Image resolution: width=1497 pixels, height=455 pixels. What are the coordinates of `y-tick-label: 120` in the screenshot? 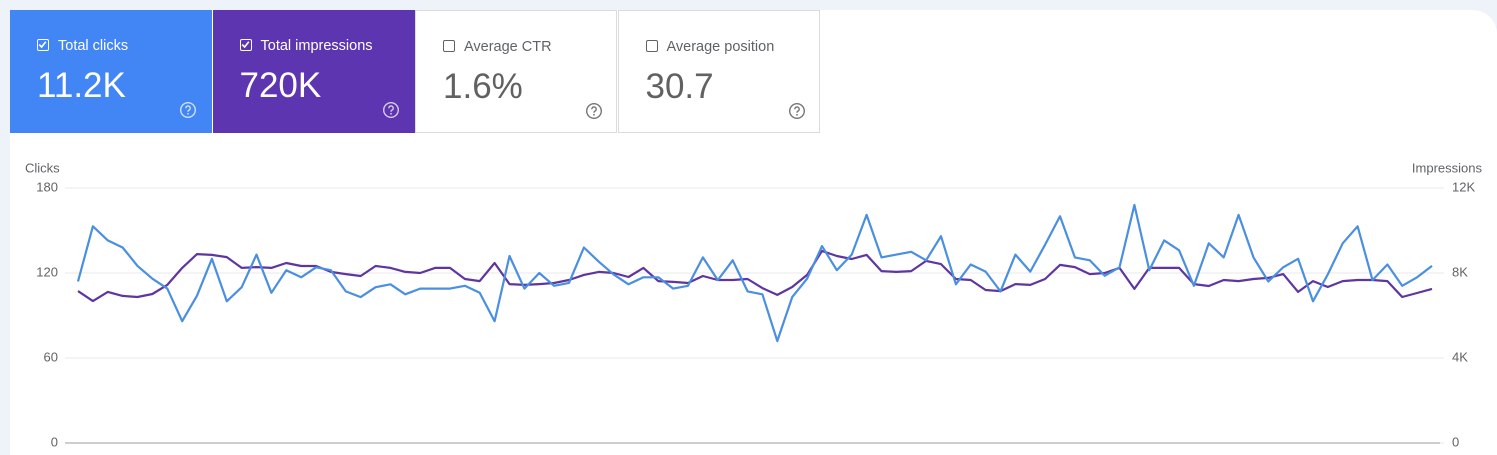 It's located at (47, 271).